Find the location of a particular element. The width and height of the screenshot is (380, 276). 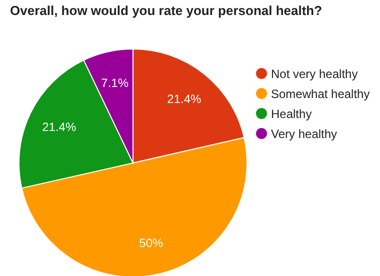

legend-label: Somewhat healthy is located at coordinates (320, 94).